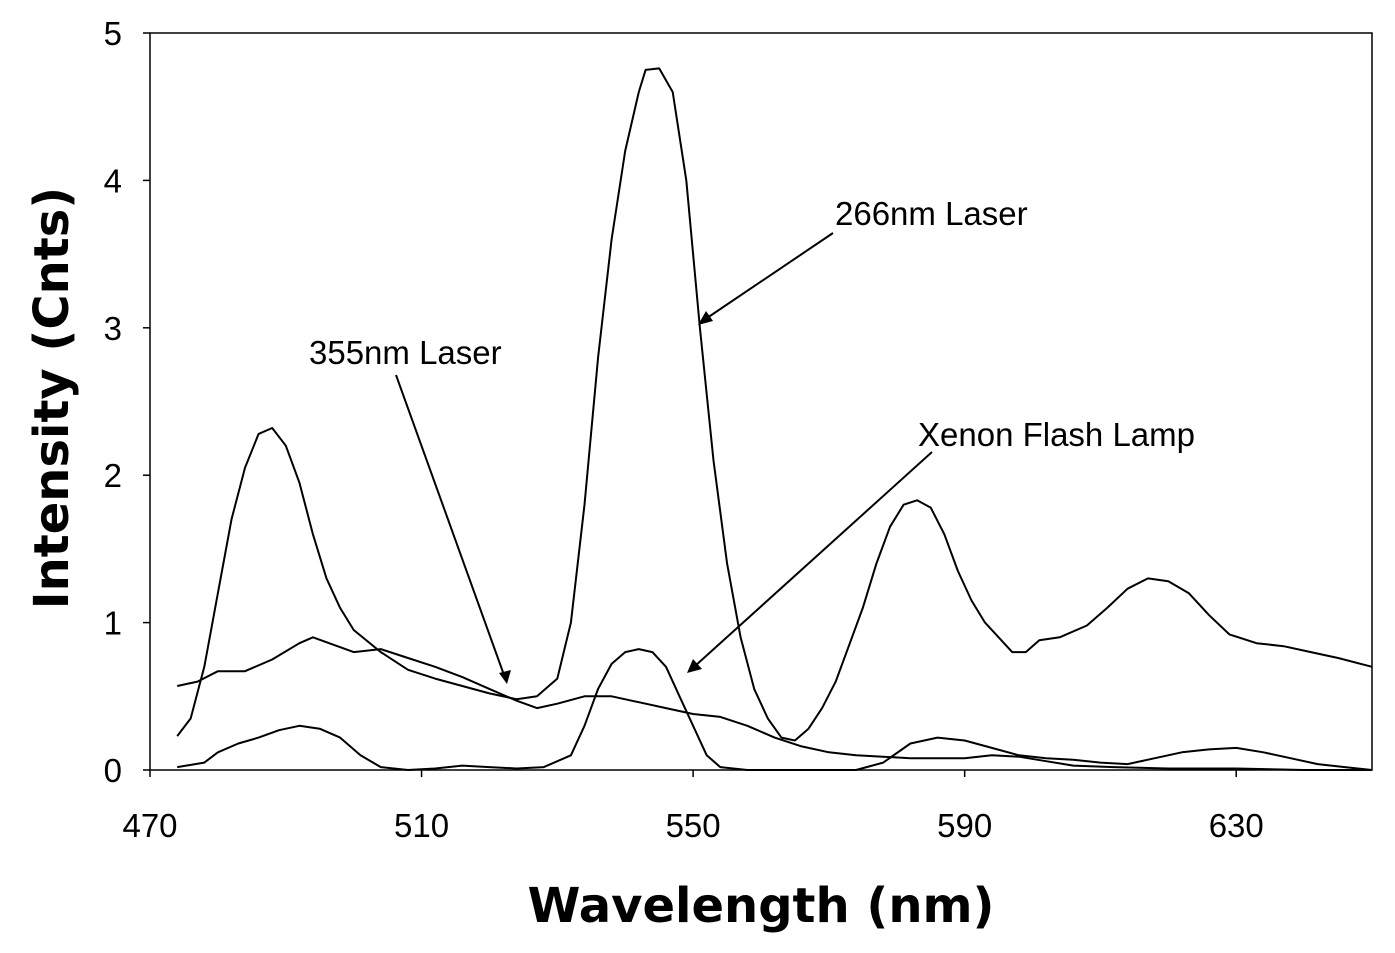  Describe the element at coordinates (113, 180) in the screenshot. I see `y-tick-label: 4` at that location.